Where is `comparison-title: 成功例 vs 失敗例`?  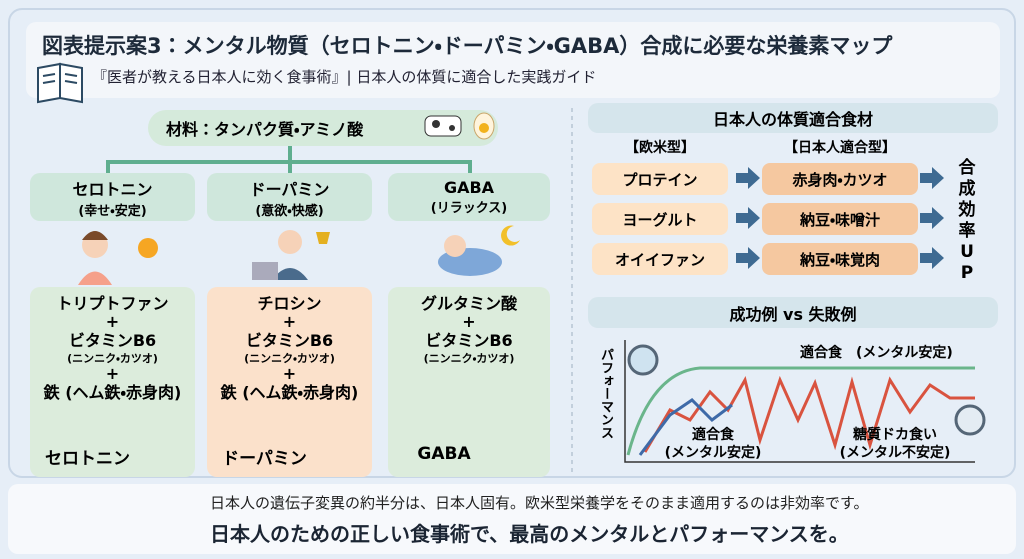
comparison-title: 成功例 vs 失敗例 is located at coordinates (793, 312).